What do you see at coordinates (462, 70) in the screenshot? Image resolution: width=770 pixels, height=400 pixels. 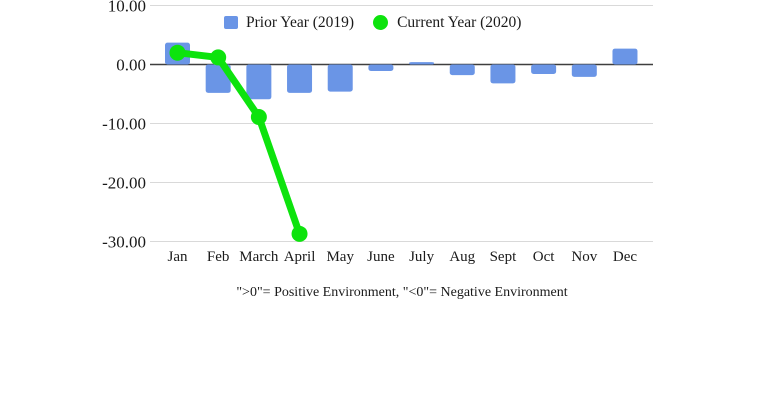 I see `bar-aug` at bounding box center [462, 70].